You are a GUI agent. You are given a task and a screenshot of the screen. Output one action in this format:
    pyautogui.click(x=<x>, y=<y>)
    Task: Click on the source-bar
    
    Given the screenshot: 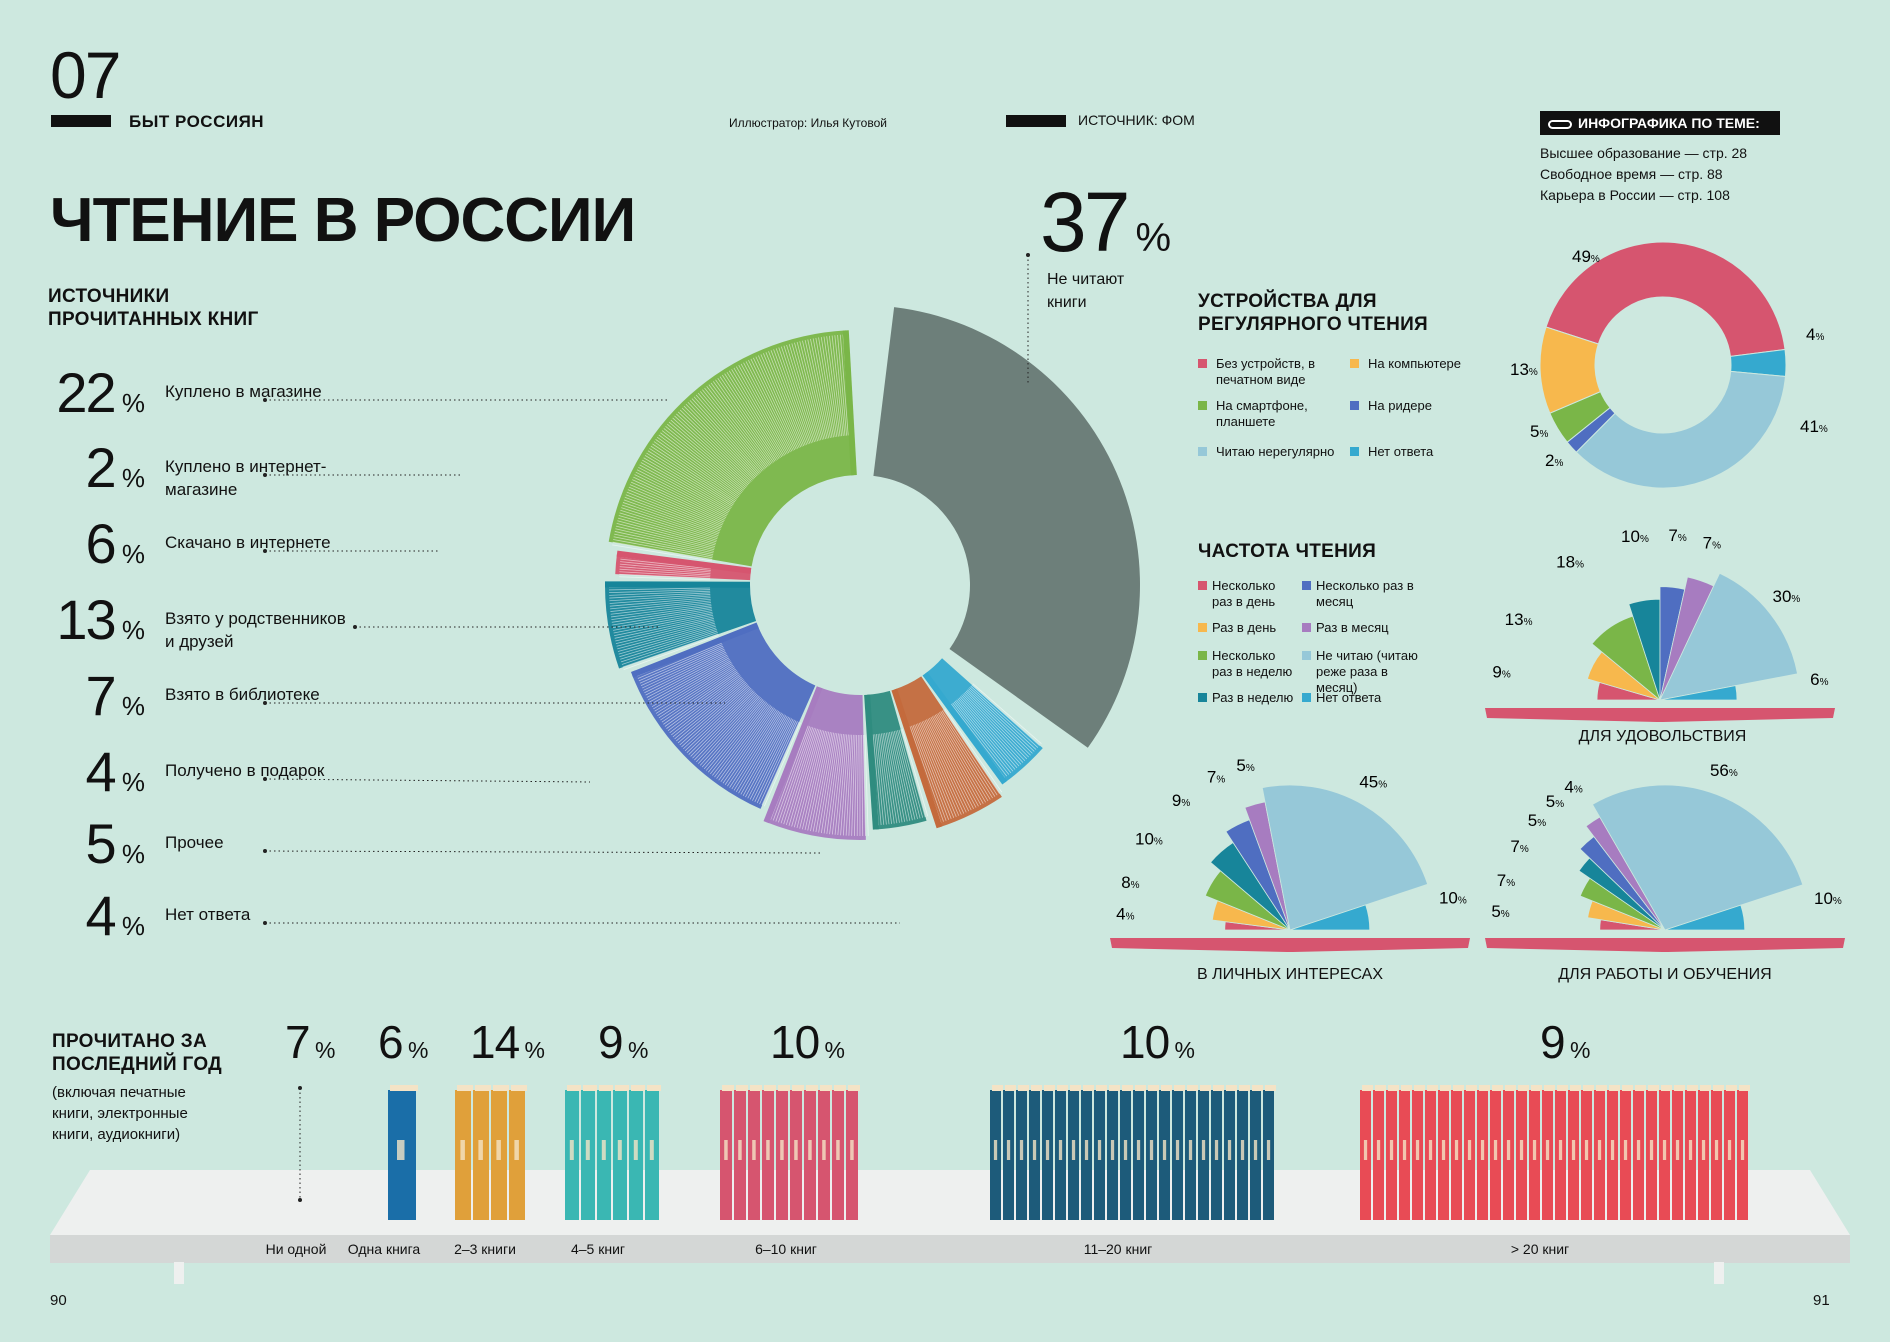 What is the action you would take?
    pyautogui.click(x=1036, y=121)
    